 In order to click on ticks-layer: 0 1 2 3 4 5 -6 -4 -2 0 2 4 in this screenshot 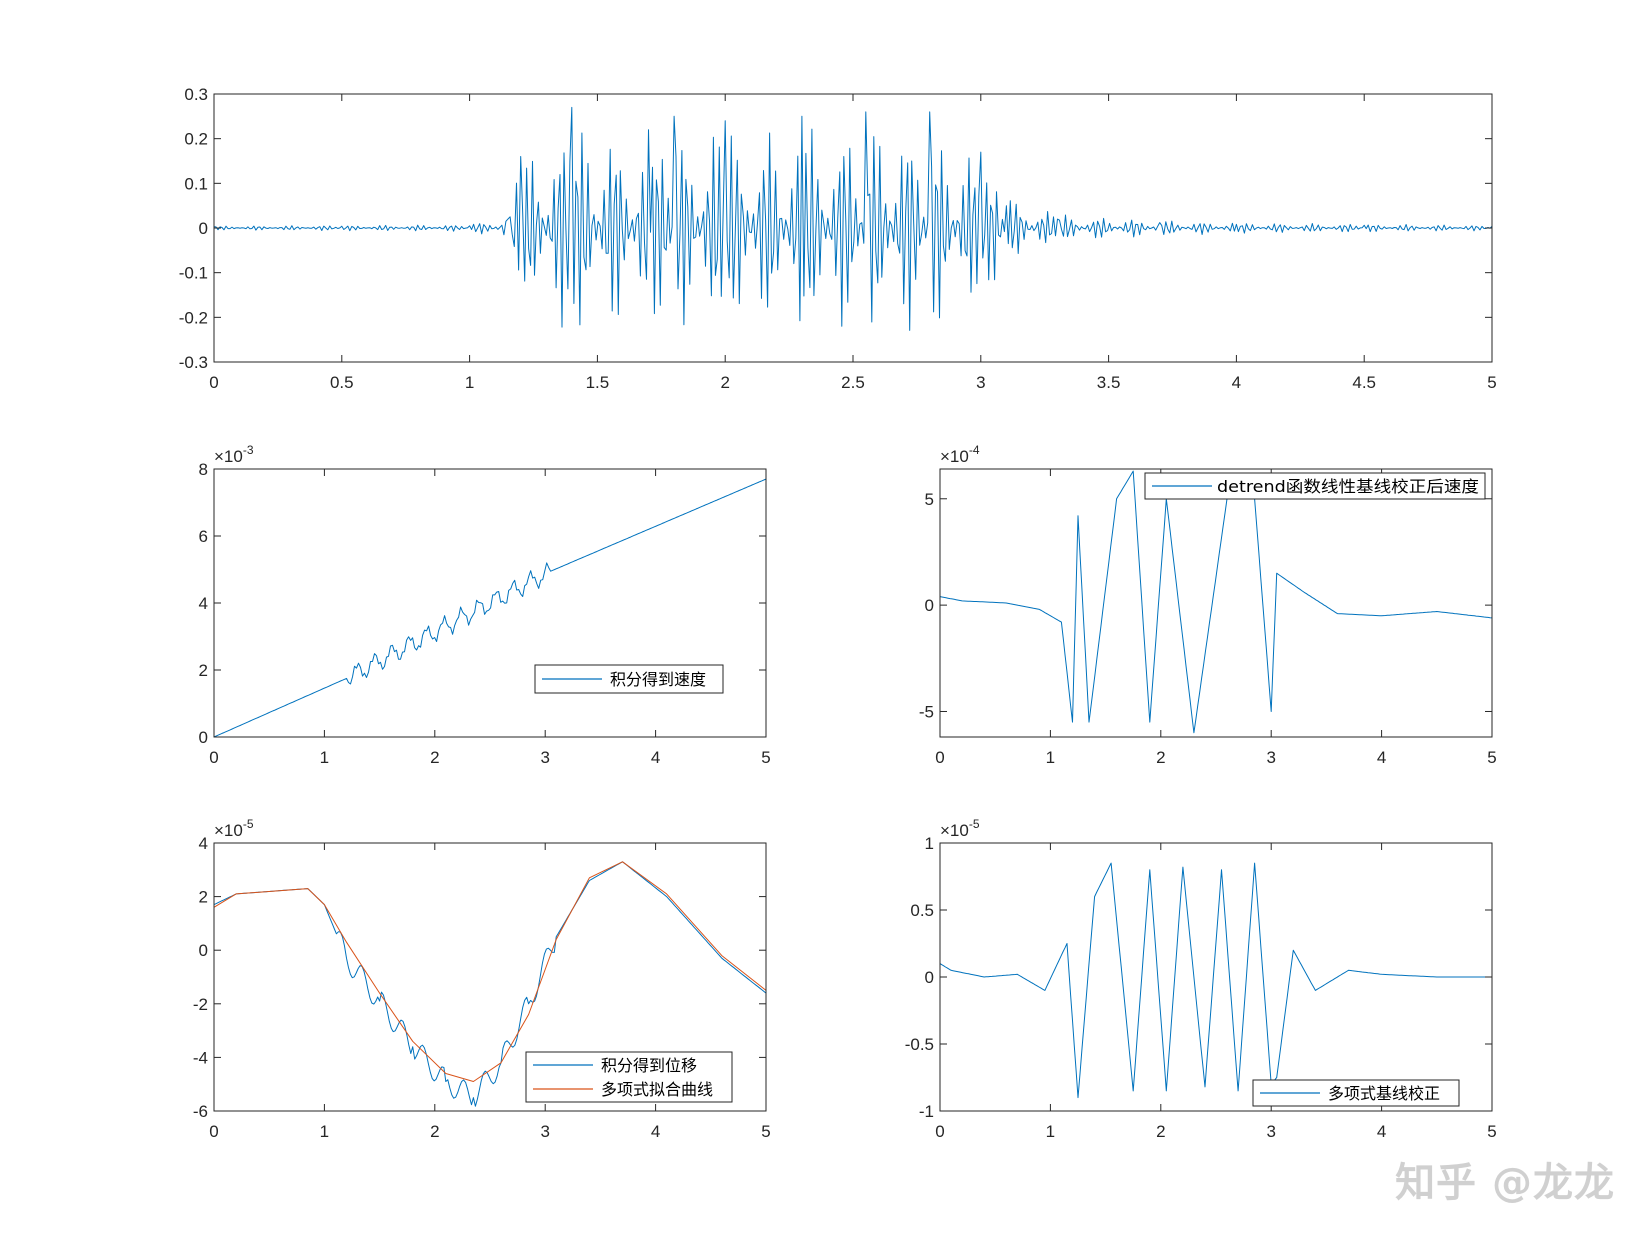, I will do `click(482, 987)`.